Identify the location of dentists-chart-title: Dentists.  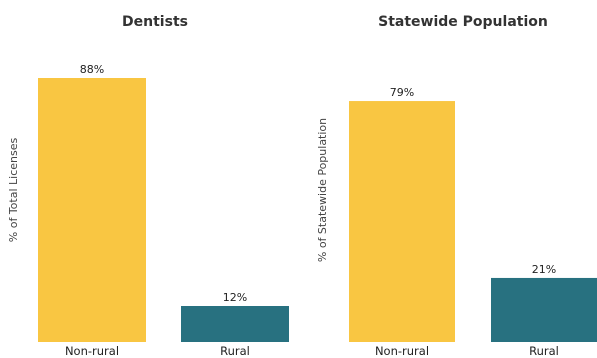
(155, 22).